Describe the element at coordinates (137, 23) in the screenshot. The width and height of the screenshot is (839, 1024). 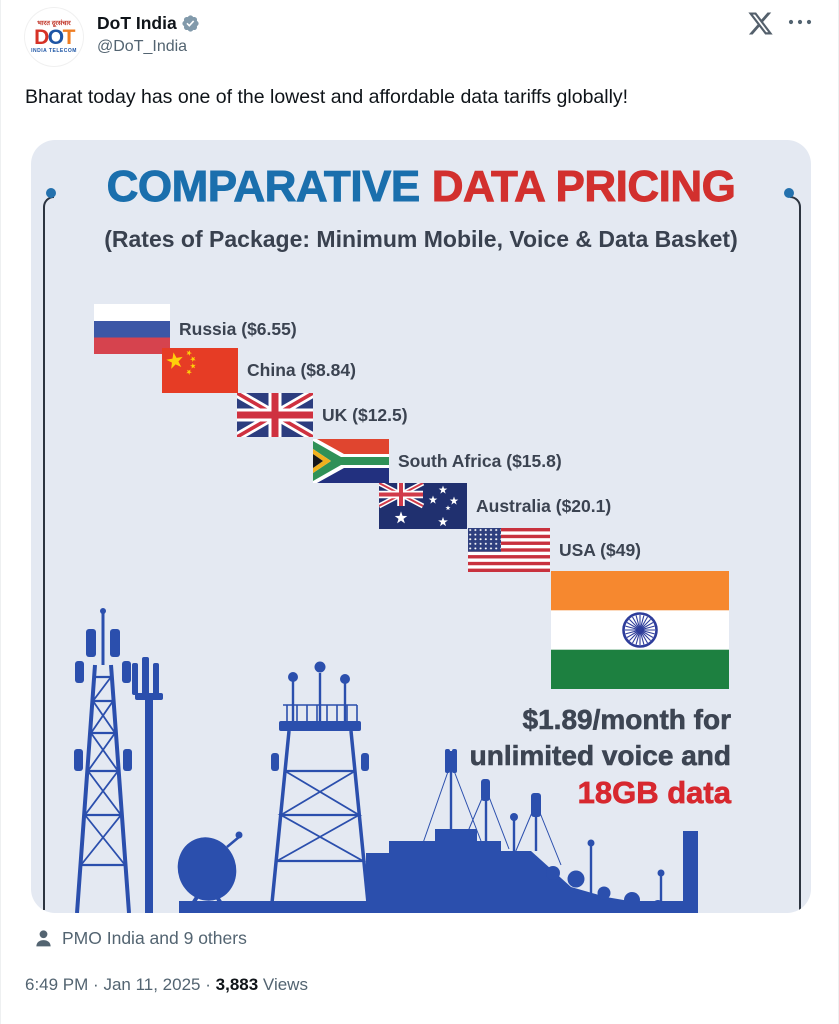
I see `display-name: DoT India` at that location.